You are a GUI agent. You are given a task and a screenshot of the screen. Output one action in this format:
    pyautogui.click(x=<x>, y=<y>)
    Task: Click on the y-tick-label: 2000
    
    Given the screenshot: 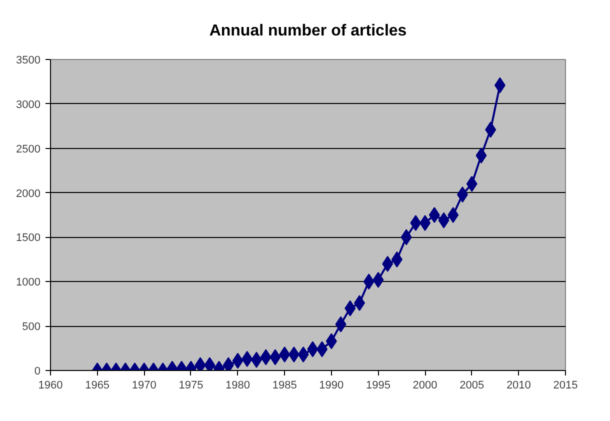 What is the action you would take?
    pyautogui.click(x=28, y=194)
    